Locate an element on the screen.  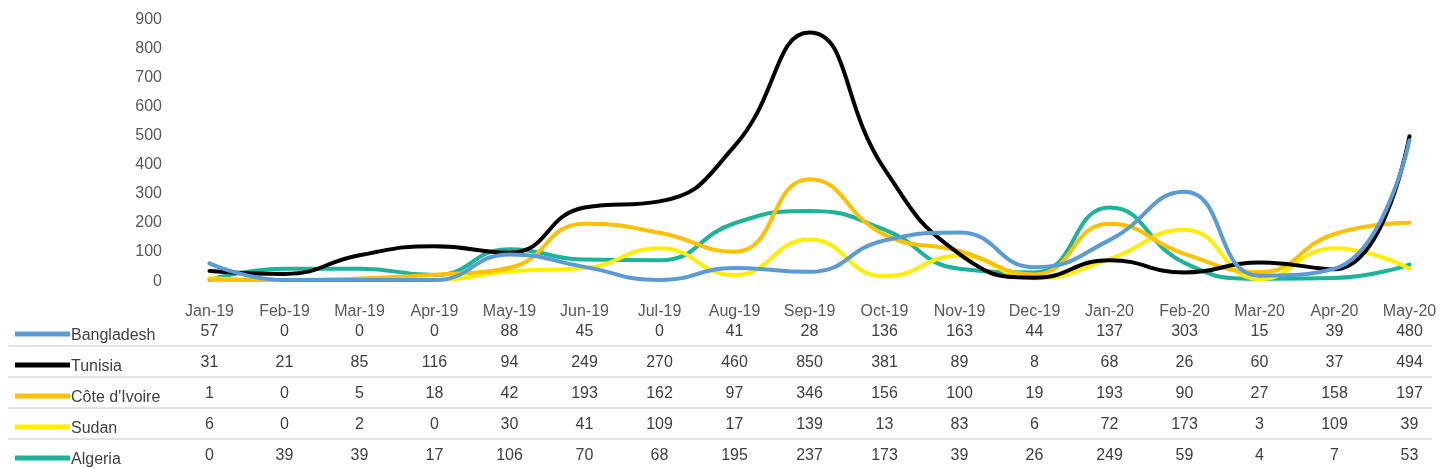
data-label: 139 is located at coordinates (809, 423).